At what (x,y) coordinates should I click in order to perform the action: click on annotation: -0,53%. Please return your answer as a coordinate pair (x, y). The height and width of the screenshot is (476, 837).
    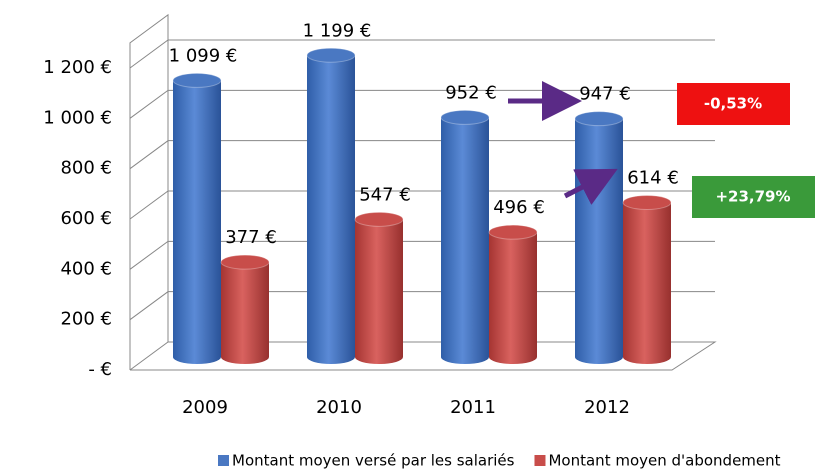
    Looking at the image, I should click on (733, 104).